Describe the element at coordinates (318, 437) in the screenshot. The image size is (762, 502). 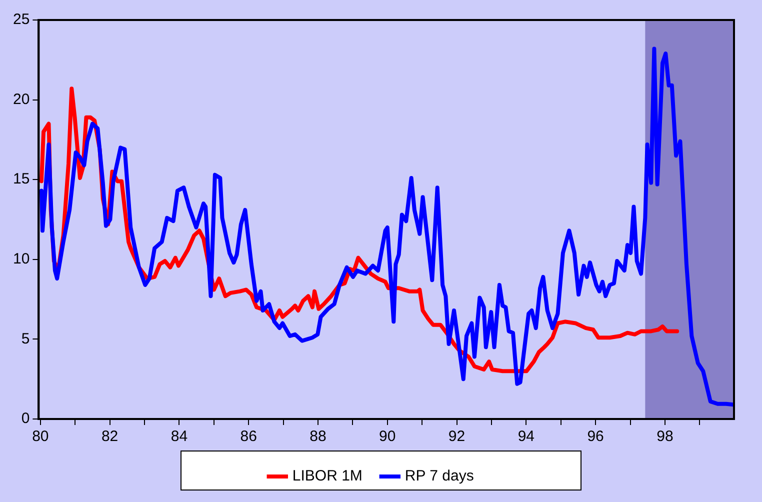
I see `x-tick-label: 88` at that location.